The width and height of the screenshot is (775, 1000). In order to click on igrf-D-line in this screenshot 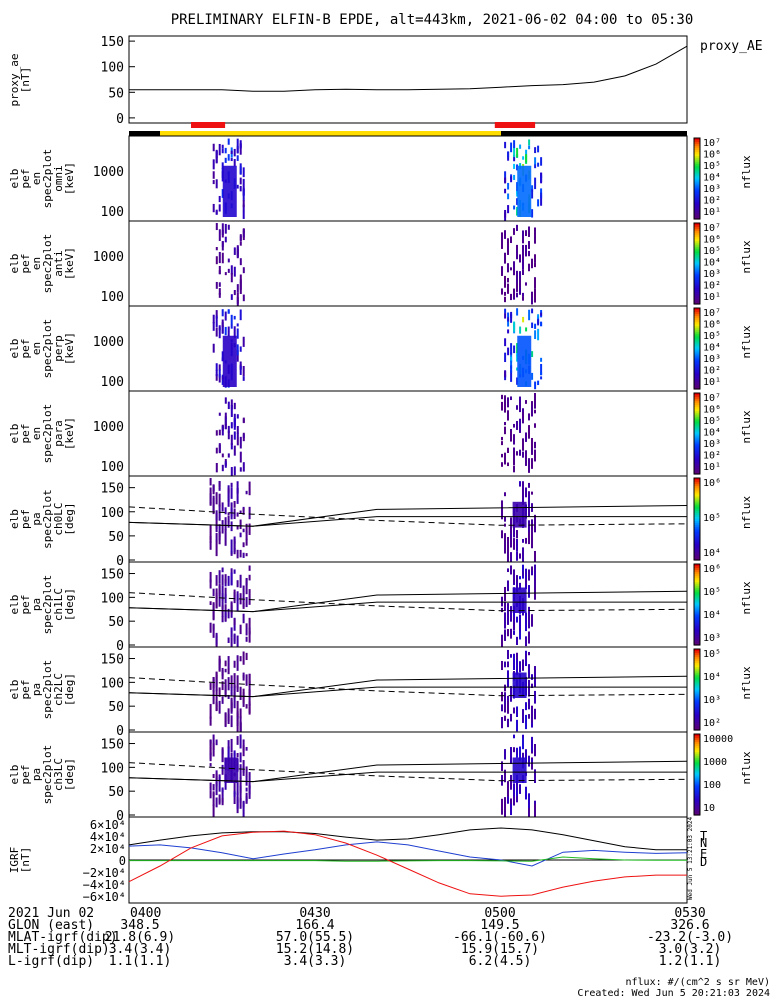, I will do `click(407, 863)`.